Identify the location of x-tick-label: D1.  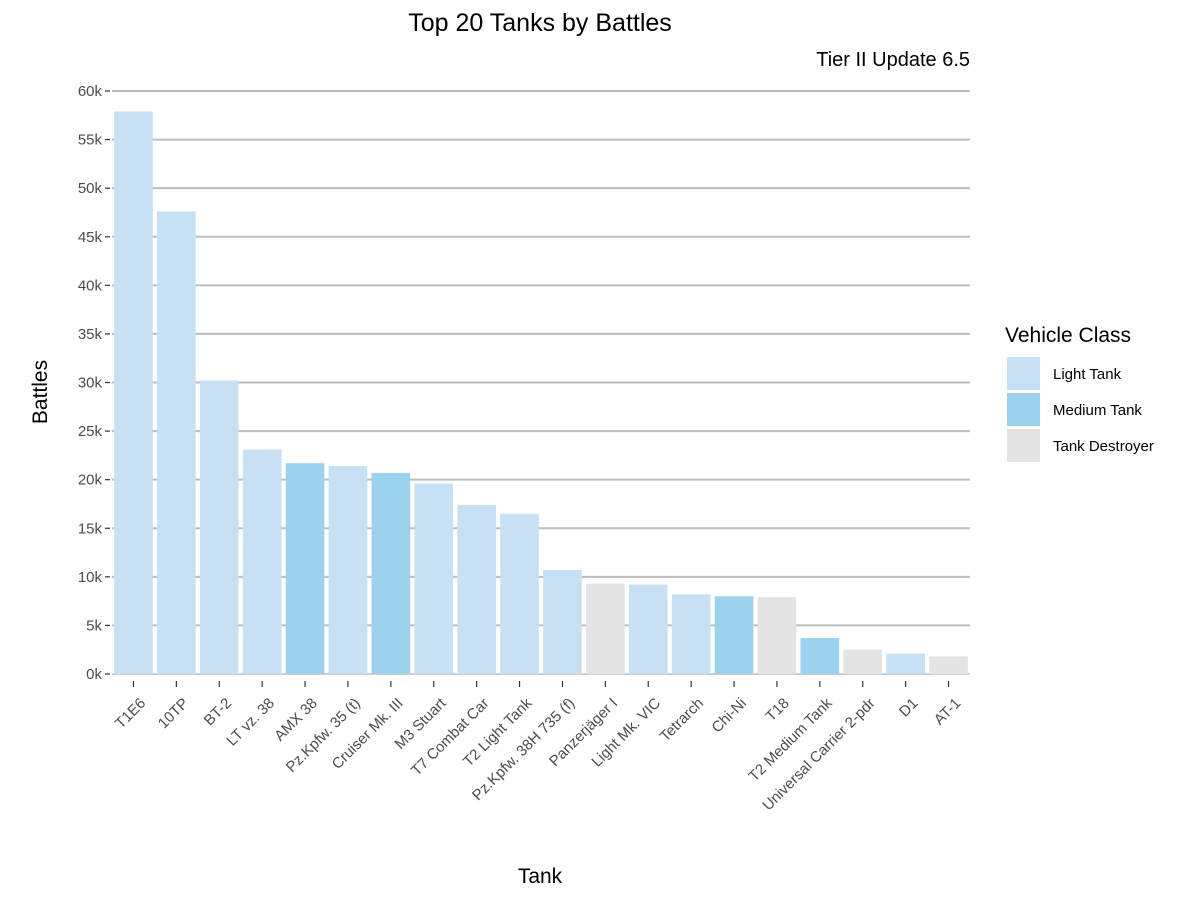
(909, 708).